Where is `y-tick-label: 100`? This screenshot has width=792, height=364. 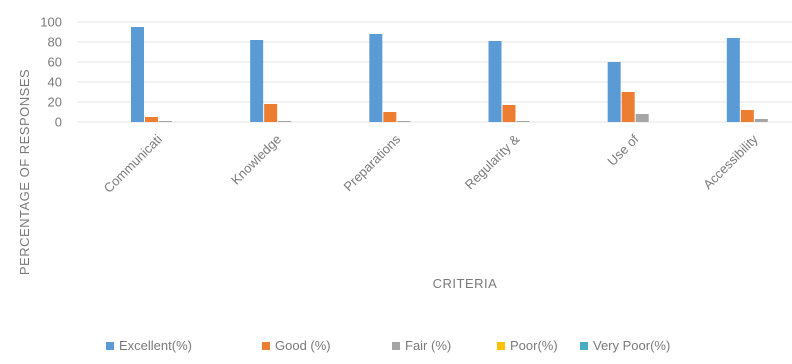
y-tick-label: 100 is located at coordinates (51, 22).